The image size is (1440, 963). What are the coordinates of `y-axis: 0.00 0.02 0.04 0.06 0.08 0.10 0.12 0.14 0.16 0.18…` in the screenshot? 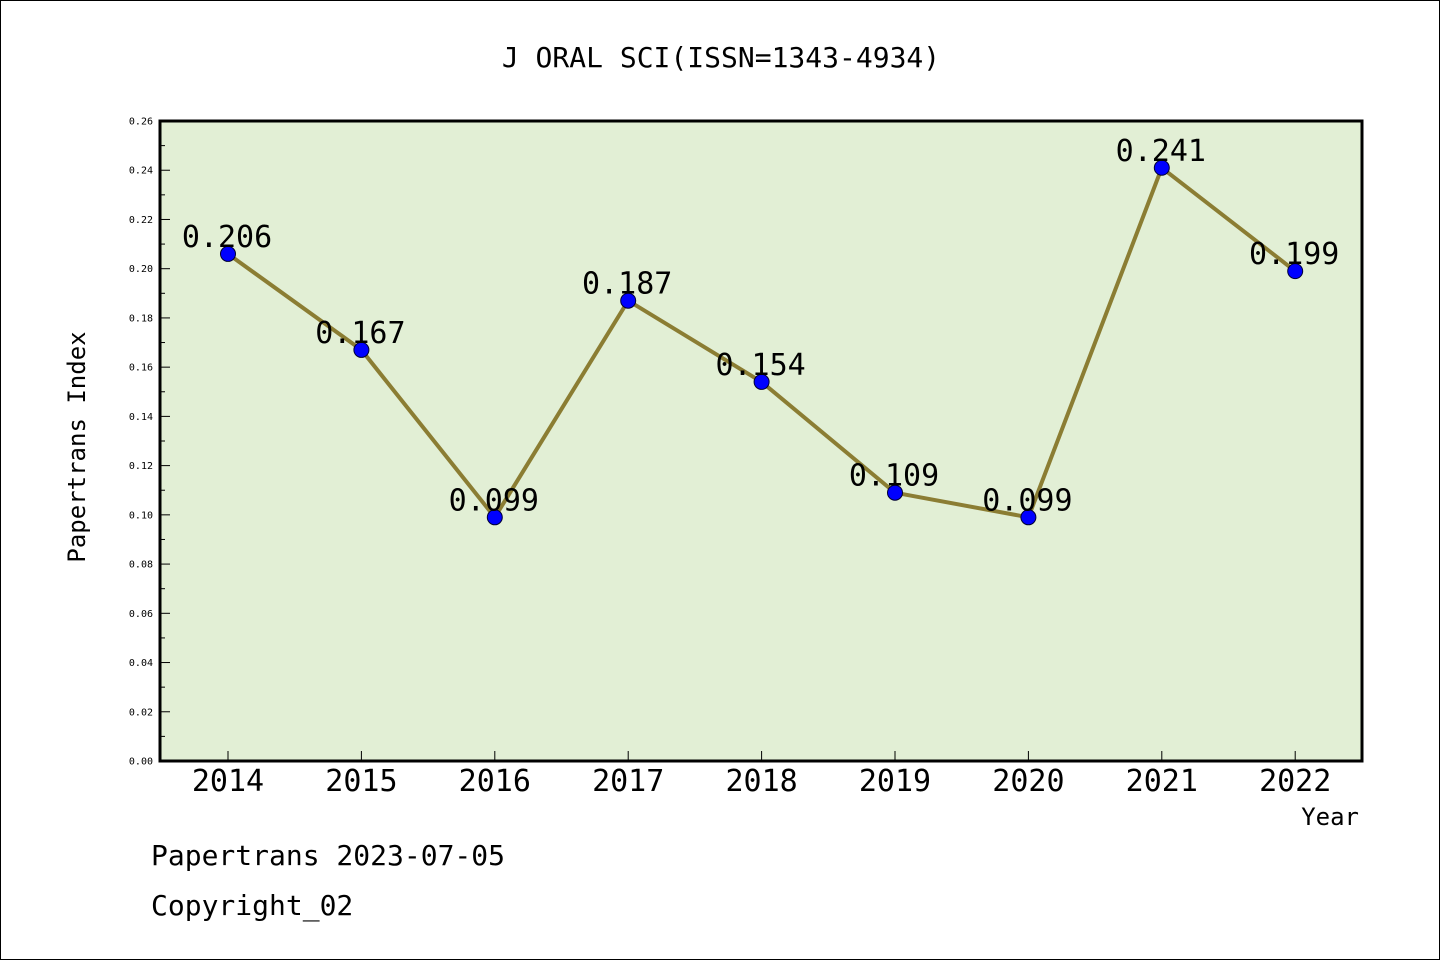 It's located at (149, 442).